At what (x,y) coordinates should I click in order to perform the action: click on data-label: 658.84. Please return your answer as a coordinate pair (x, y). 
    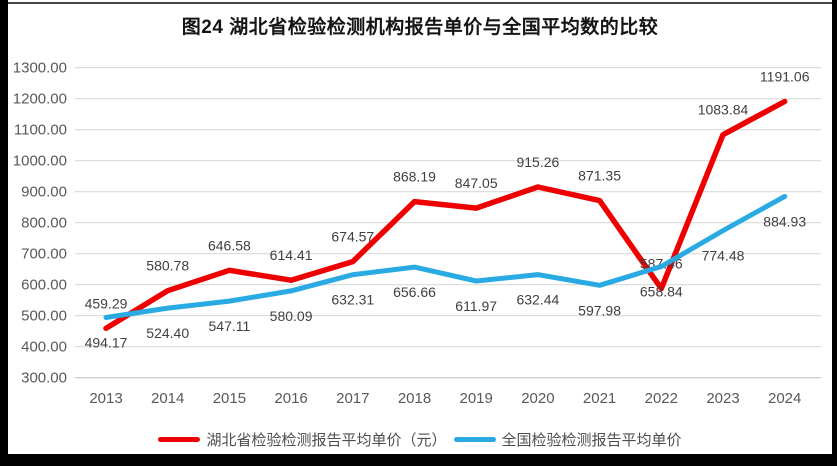
    Looking at the image, I should click on (661, 291).